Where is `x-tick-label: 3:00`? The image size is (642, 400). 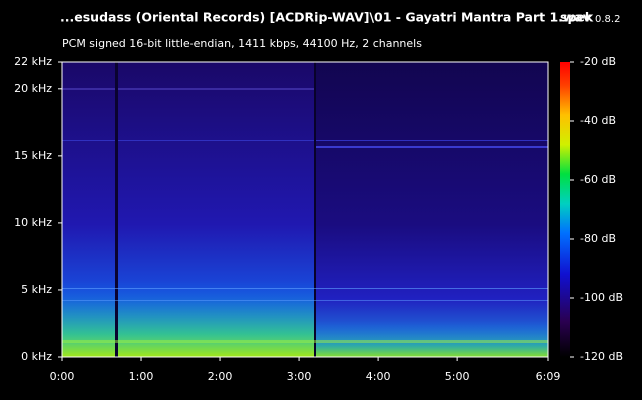 x-tick-label: 3:00 is located at coordinates (299, 376).